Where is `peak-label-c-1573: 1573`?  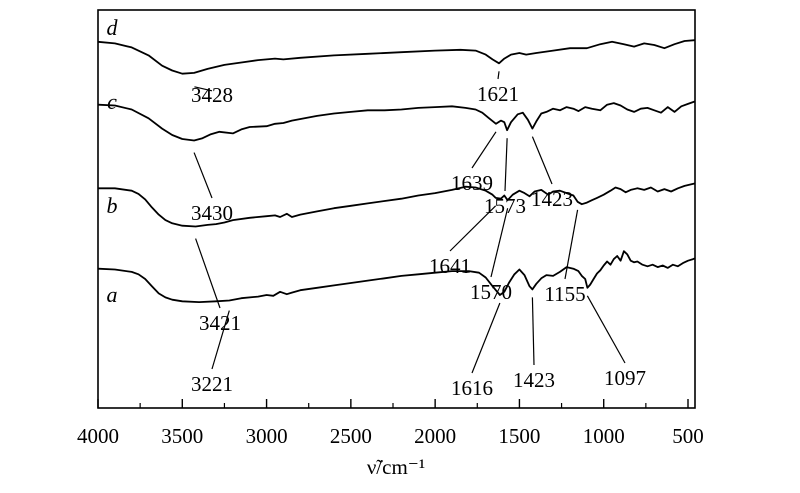
peak-label-c-1573: 1573 is located at coordinates (505, 206).